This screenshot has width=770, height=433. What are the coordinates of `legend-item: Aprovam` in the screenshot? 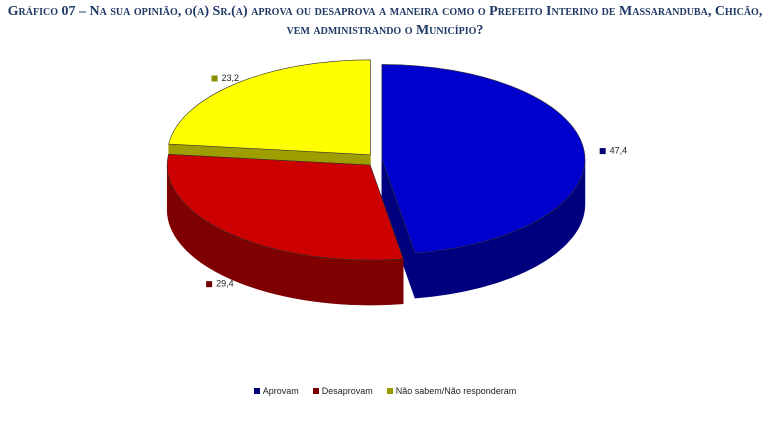 It's located at (276, 391).